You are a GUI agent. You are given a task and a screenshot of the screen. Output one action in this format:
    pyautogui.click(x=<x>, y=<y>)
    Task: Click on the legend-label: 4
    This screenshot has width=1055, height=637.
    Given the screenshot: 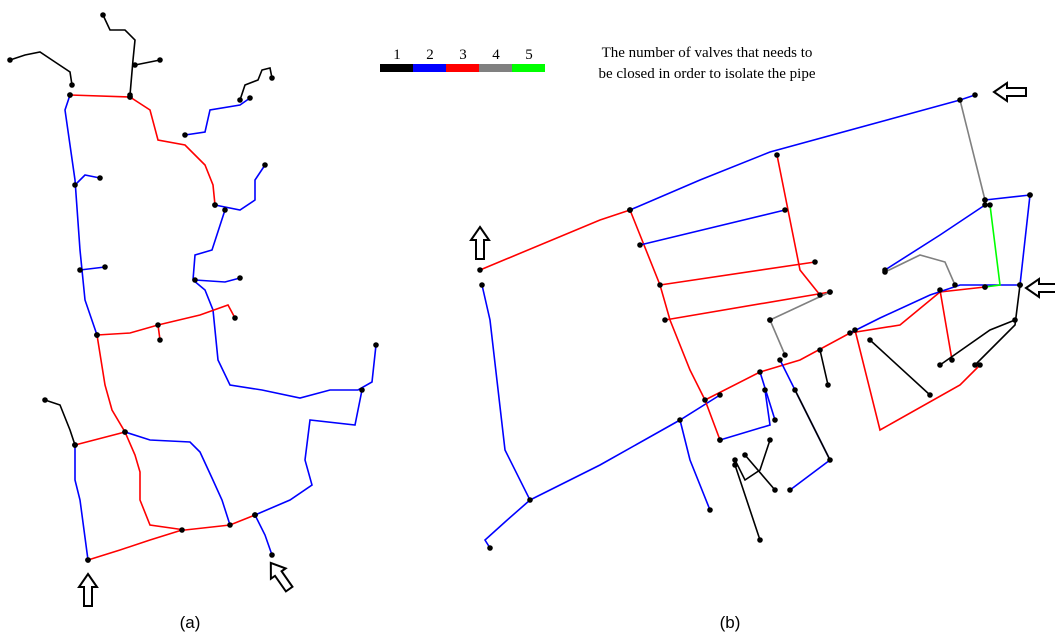 What is the action you would take?
    pyautogui.click(x=496, y=55)
    